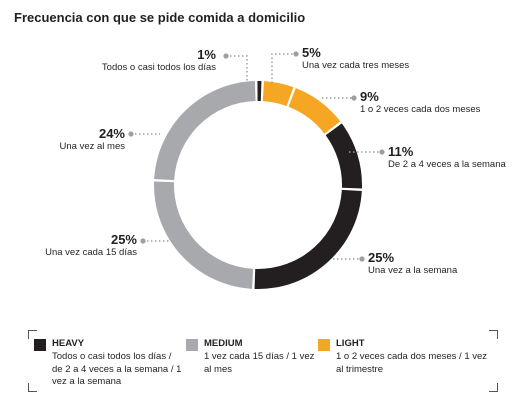 The image size is (517, 400). What do you see at coordinates (158, 60) in the screenshot?
I see `slice-label-heavy-daily: 1% Todos o casi todos los días` at bounding box center [158, 60].